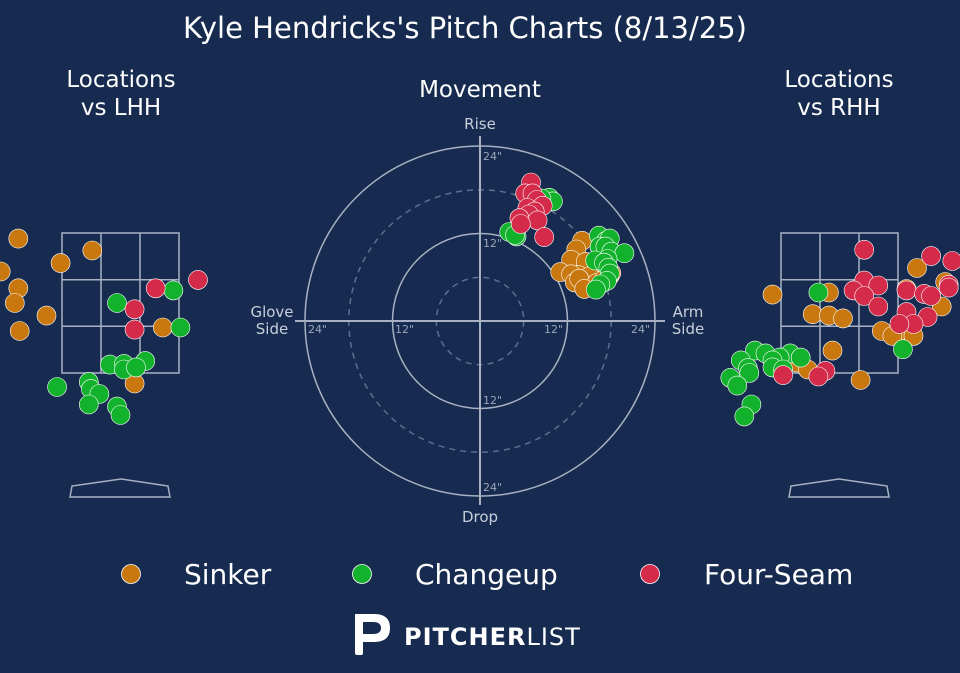 The width and height of the screenshot is (960, 673). What do you see at coordinates (271, 312) in the screenshot?
I see `axis-label-glove-line-1: Glove` at bounding box center [271, 312].